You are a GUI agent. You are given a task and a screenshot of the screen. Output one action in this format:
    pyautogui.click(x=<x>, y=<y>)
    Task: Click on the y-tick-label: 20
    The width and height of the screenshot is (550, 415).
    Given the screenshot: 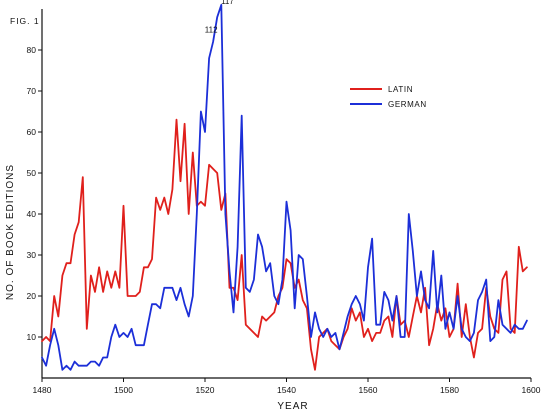 What is the action you would take?
    pyautogui.click(x=32, y=296)
    